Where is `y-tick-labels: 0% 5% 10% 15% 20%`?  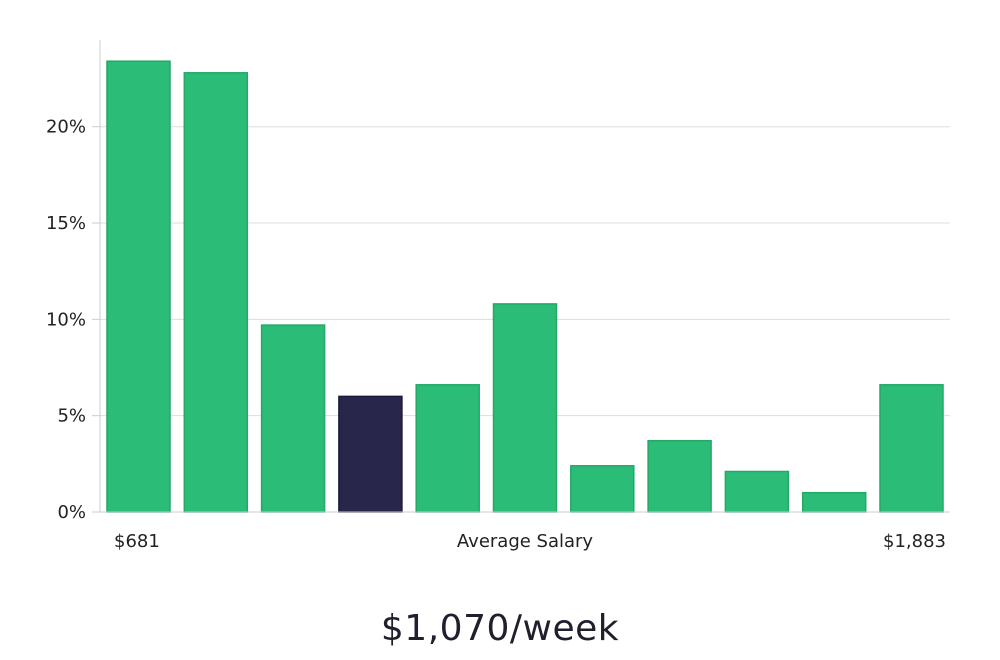
y-tick-labels: 0% 5% 10% 15% 20% is located at coordinates (66, 320).